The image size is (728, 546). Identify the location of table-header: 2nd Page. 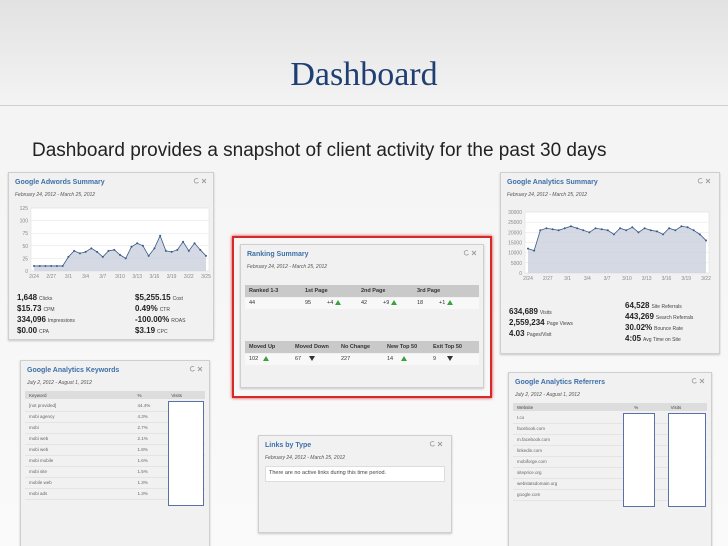
(373, 291).